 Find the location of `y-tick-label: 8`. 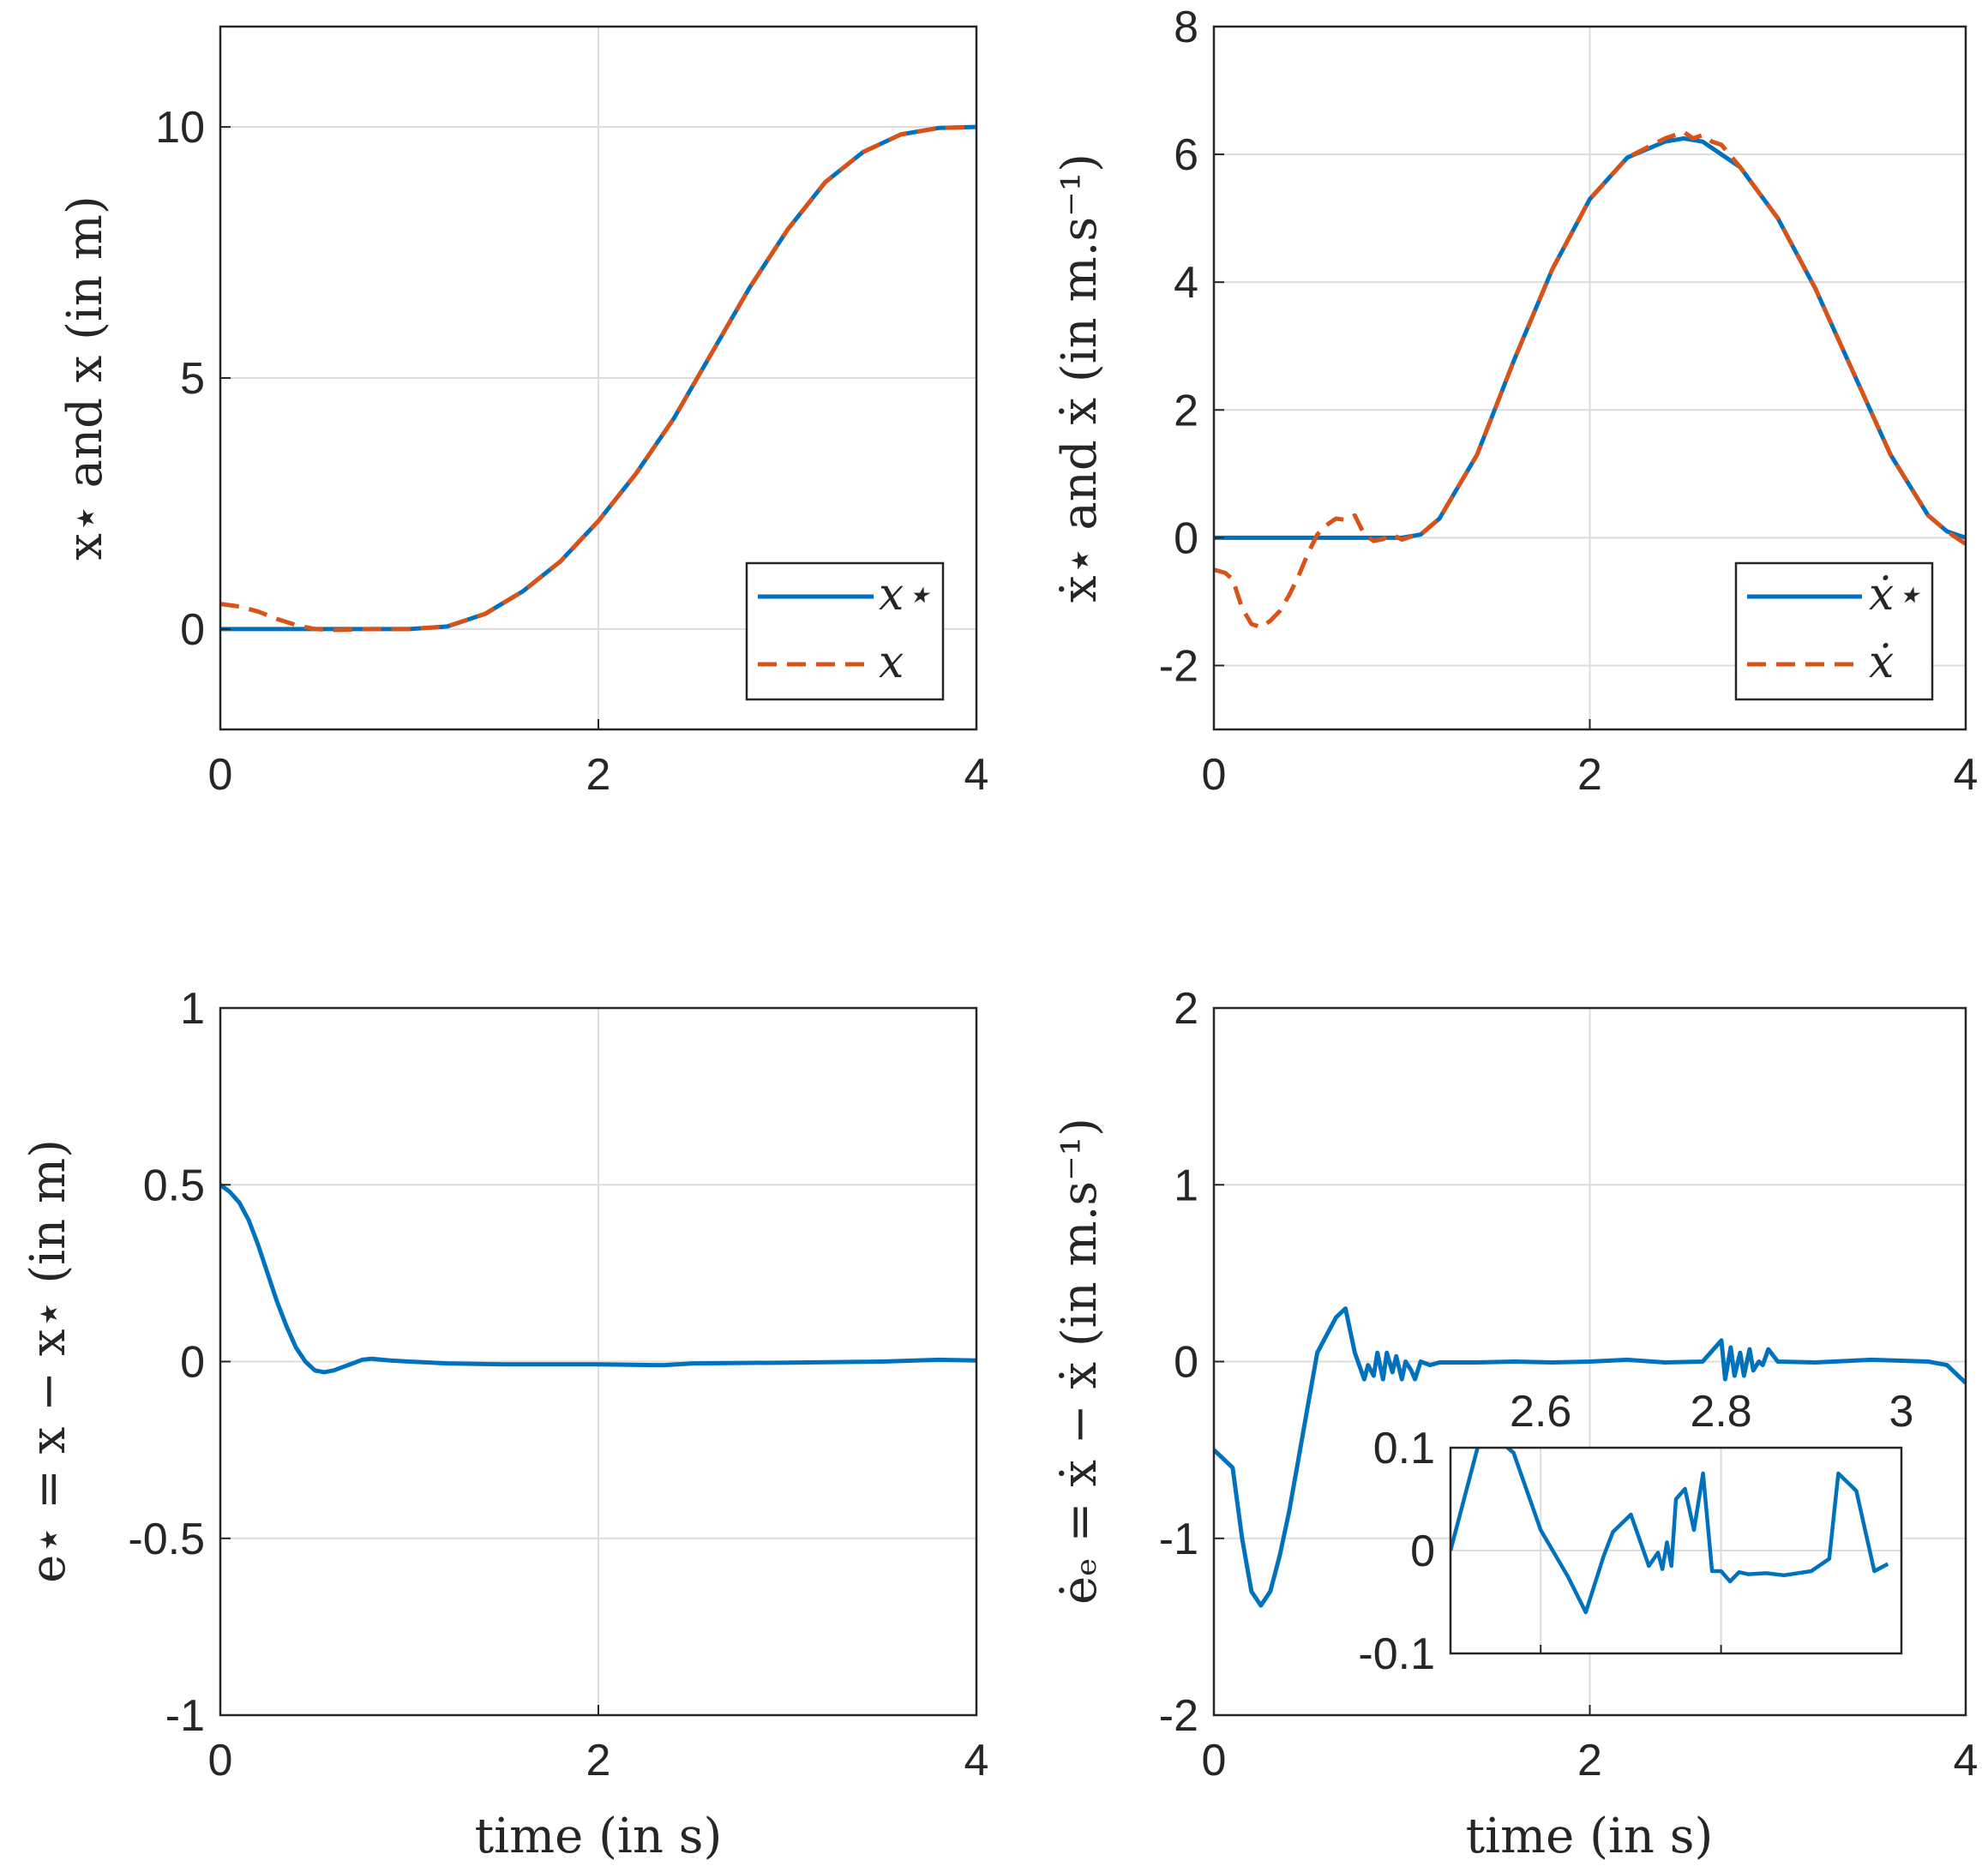

y-tick-label: 8 is located at coordinates (1186, 27).